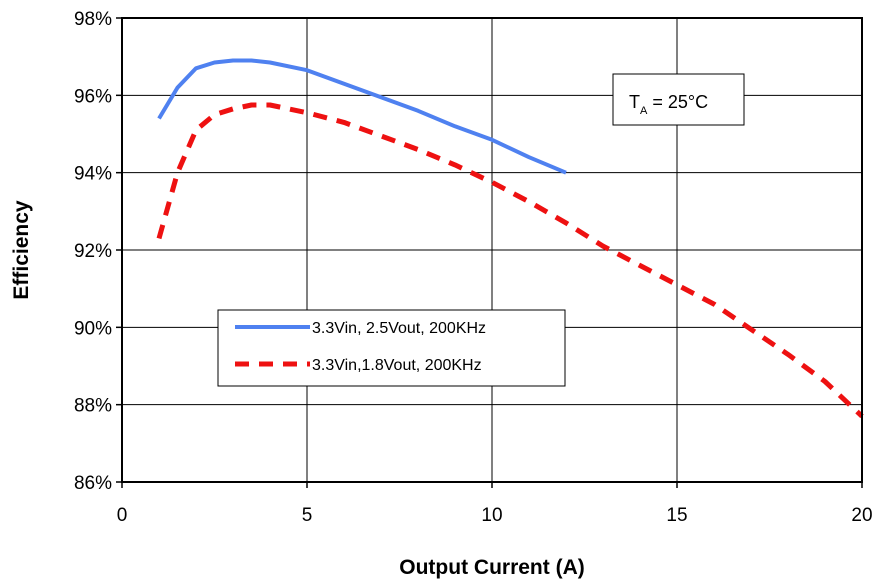 The width and height of the screenshot is (877, 584). Describe the element at coordinates (93, 96) in the screenshot. I see `y-tick-label-5: 96%` at that location.